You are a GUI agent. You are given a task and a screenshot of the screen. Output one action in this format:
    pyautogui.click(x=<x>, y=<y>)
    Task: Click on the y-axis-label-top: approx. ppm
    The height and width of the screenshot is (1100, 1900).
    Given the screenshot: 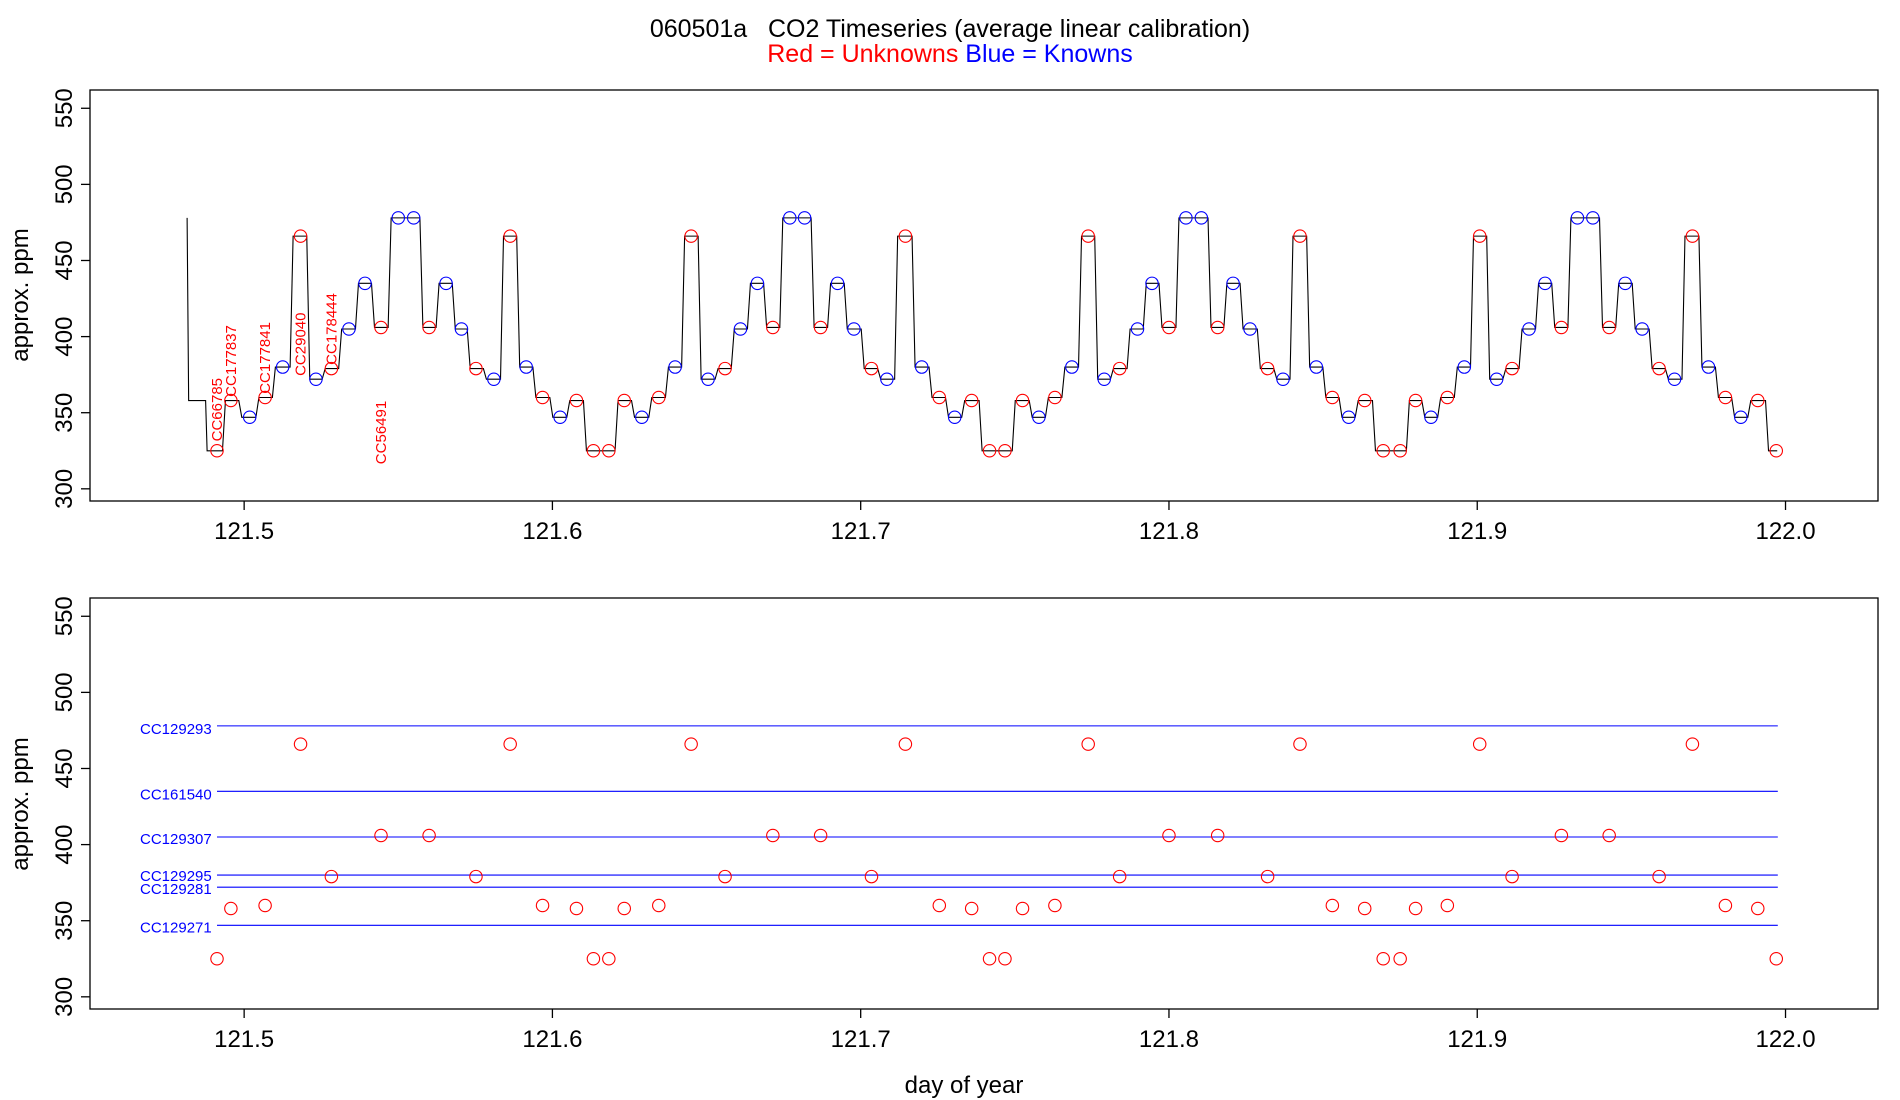 What is the action you would take?
    pyautogui.click(x=20, y=294)
    